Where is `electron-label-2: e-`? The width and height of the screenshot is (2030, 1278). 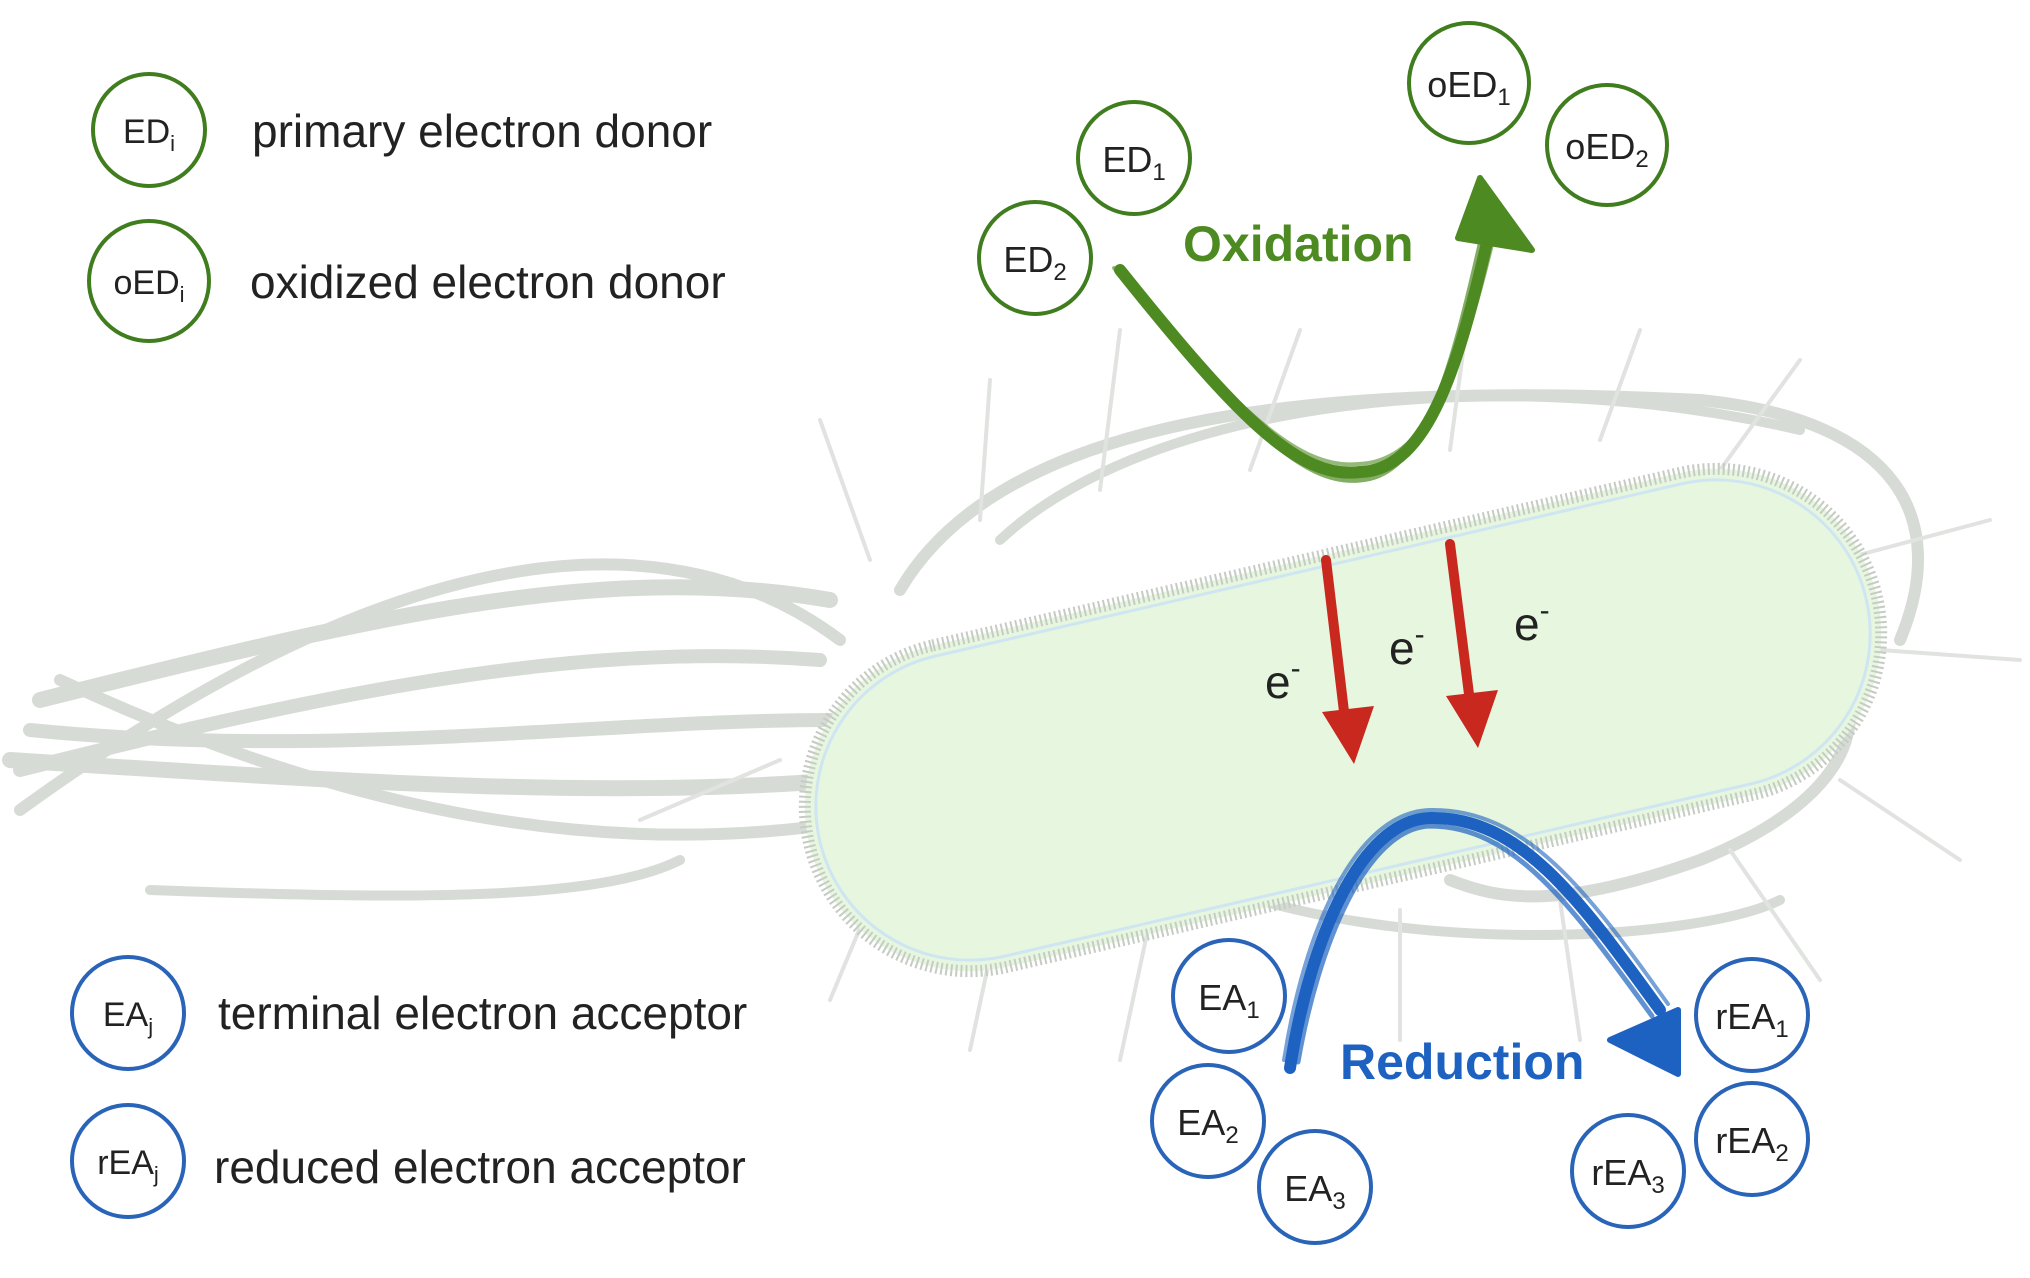 electron-label-2: e- is located at coordinates (1407, 646).